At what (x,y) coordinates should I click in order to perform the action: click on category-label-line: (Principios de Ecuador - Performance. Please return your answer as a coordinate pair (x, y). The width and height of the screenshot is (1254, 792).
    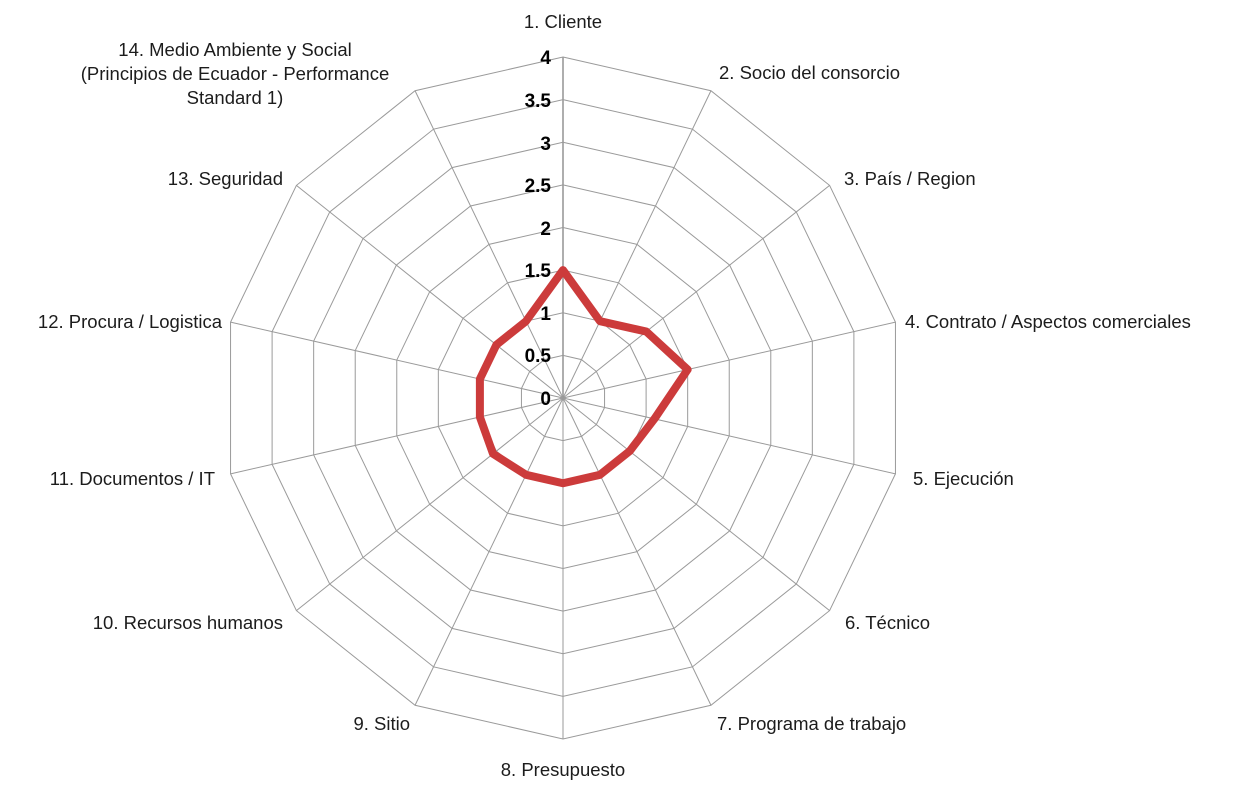
    Looking at the image, I should click on (235, 73).